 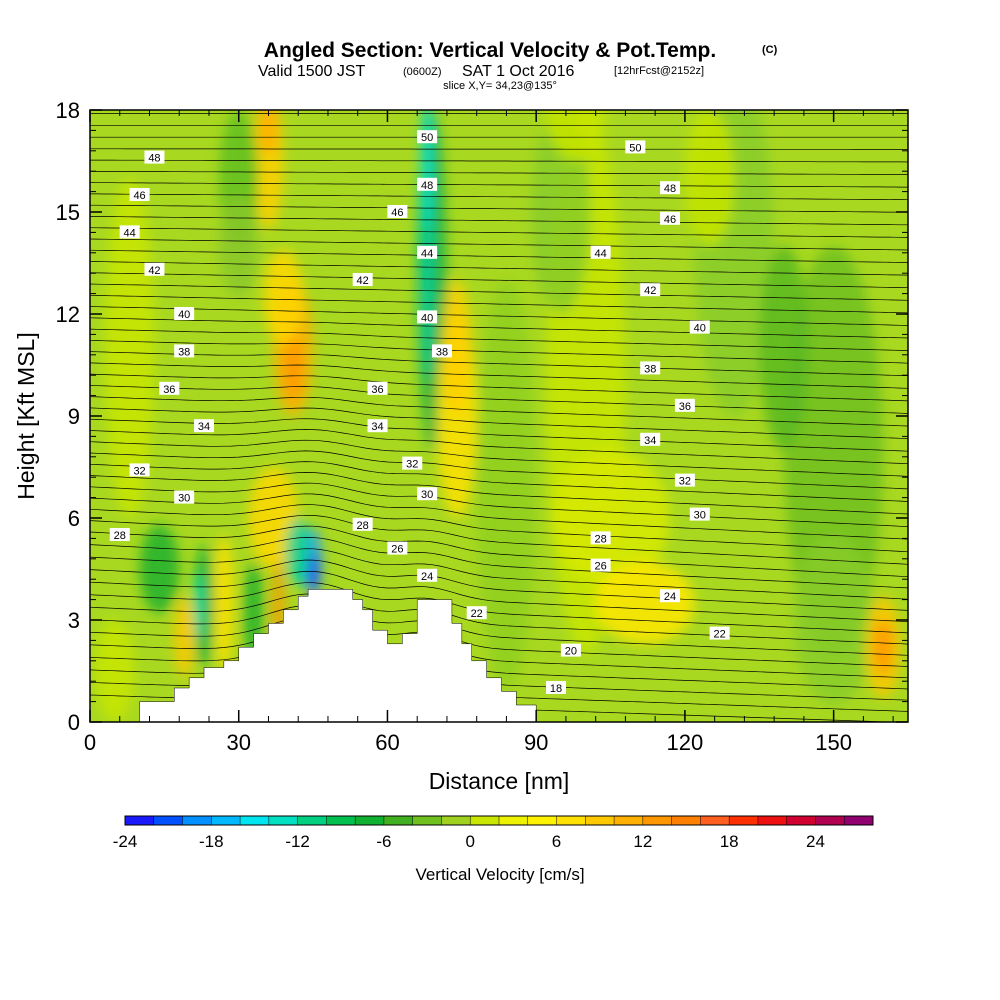 I want to click on contour-label-text: 24, so click(x=670, y=597).